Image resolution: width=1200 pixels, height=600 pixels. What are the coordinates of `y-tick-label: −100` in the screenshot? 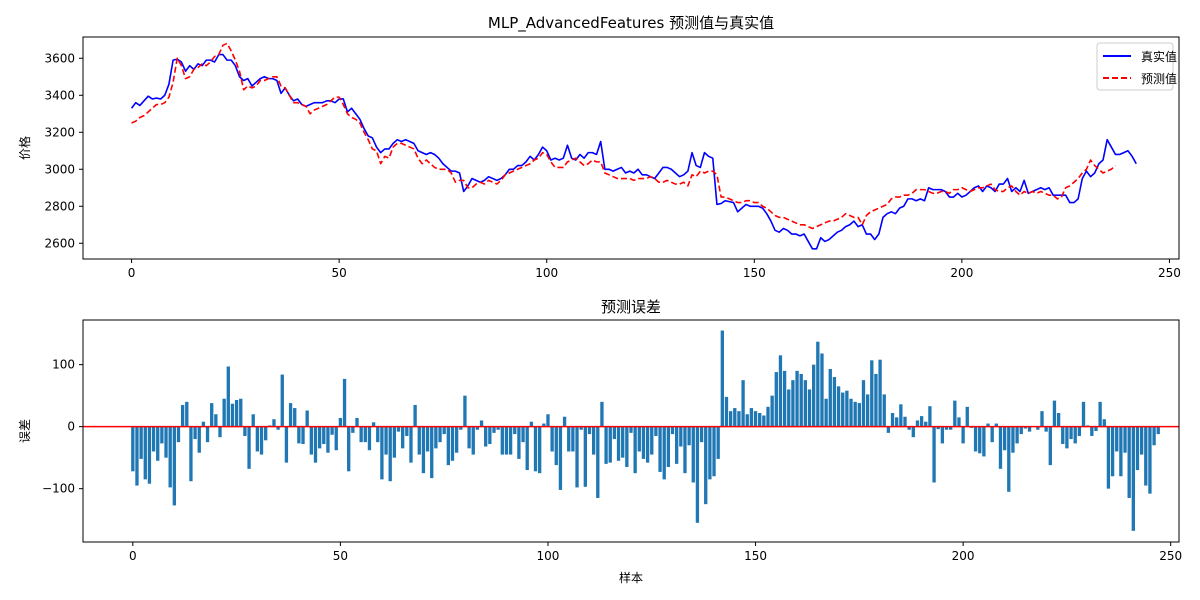 It's located at (58, 489).